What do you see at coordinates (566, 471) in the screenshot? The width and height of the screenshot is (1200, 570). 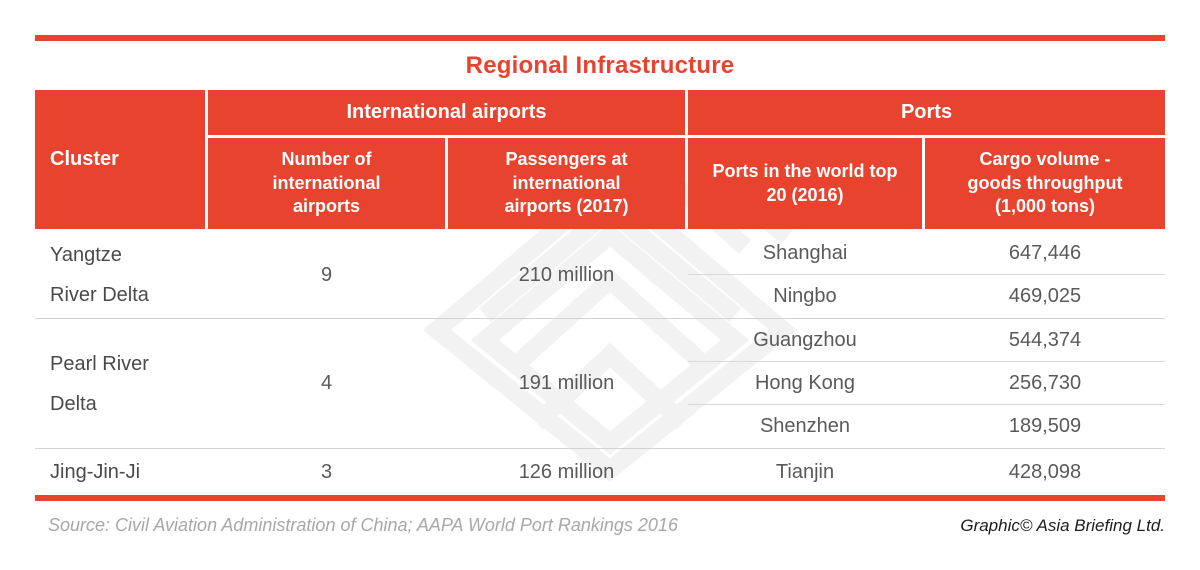 I see `passenger-count: 126 million` at bounding box center [566, 471].